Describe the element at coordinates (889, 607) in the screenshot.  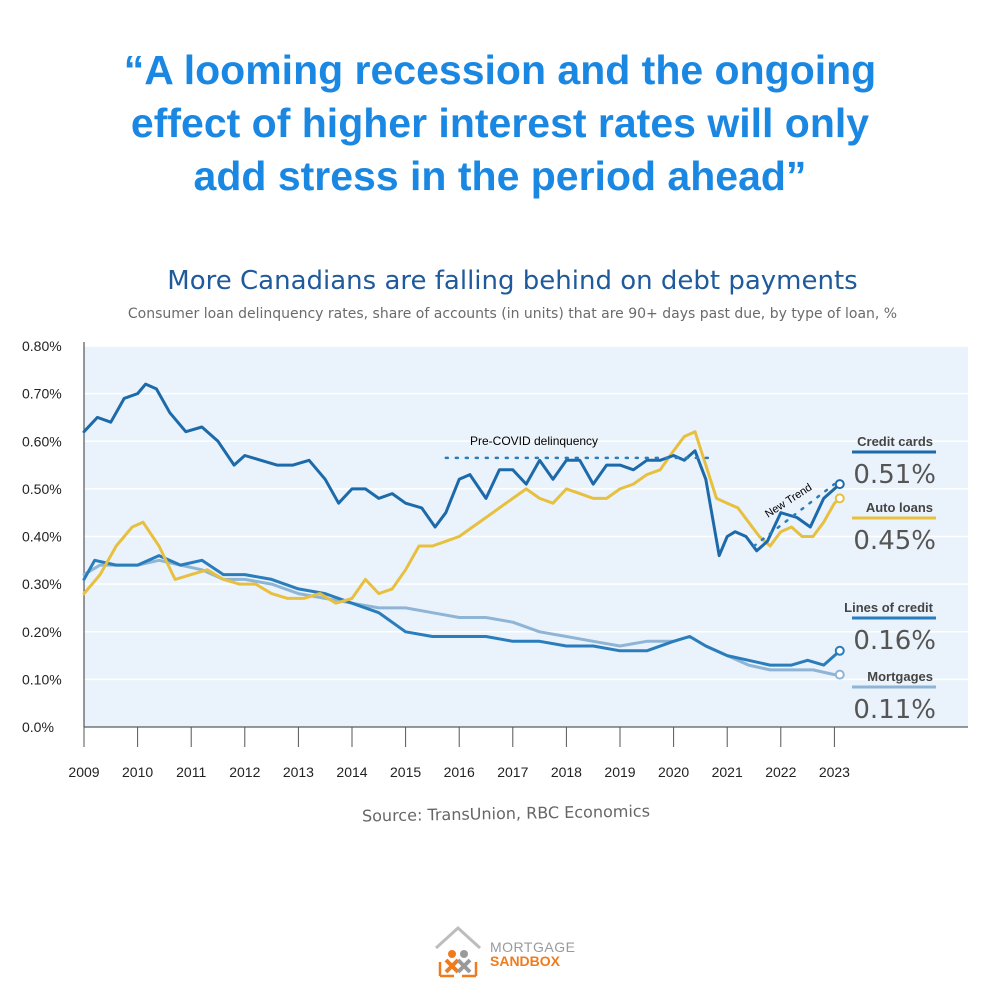
I see `legend-name: Lines of credit` at that location.